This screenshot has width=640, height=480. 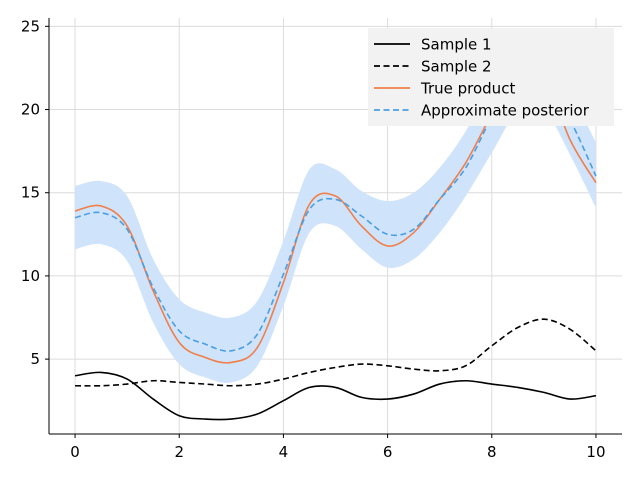 I want to click on y-tick-label: 15, so click(x=30, y=193).